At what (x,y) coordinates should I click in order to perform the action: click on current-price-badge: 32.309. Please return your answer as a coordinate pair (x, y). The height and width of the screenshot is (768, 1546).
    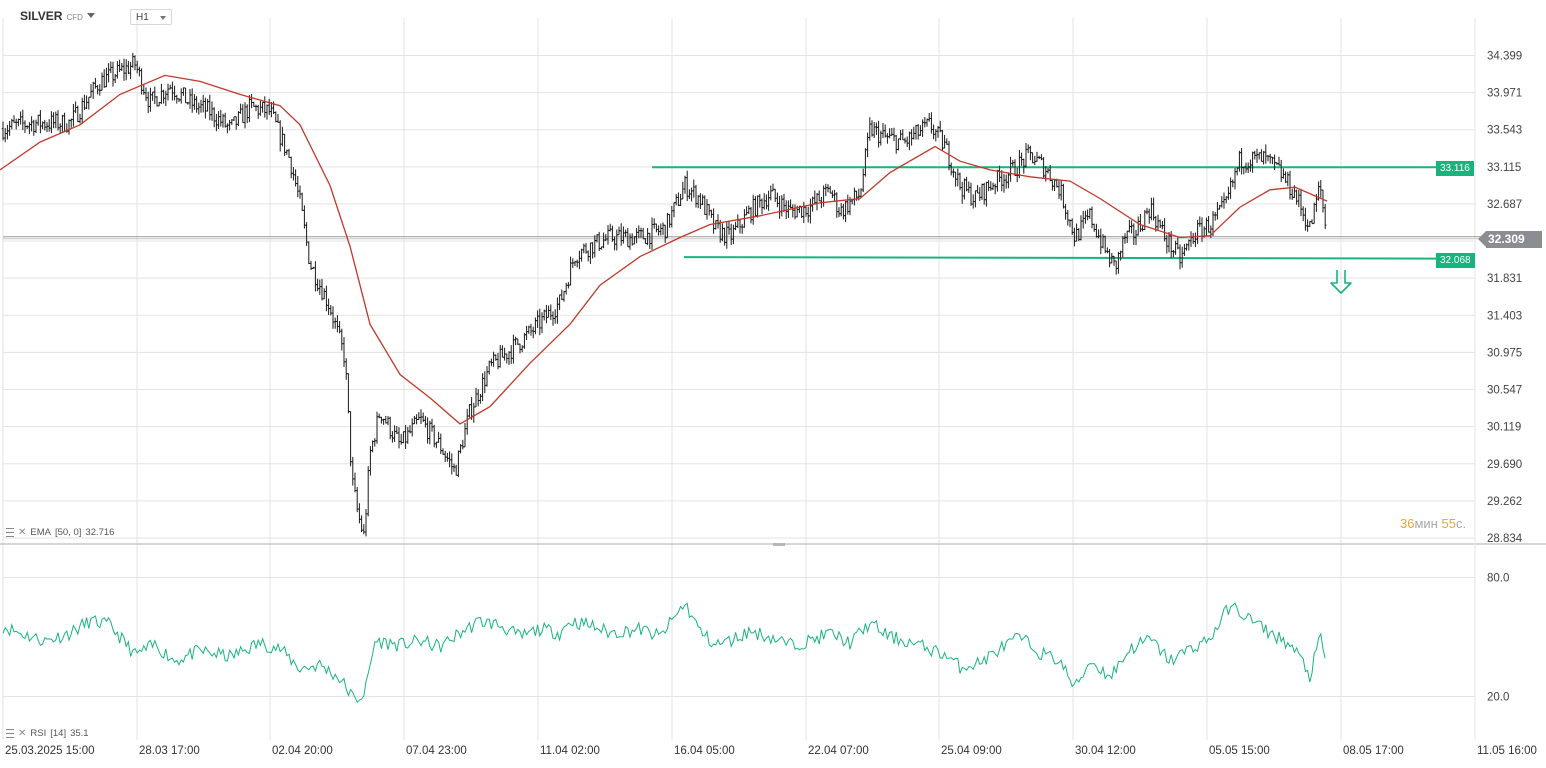
    Looking at the image, I should click on (1510, 239).